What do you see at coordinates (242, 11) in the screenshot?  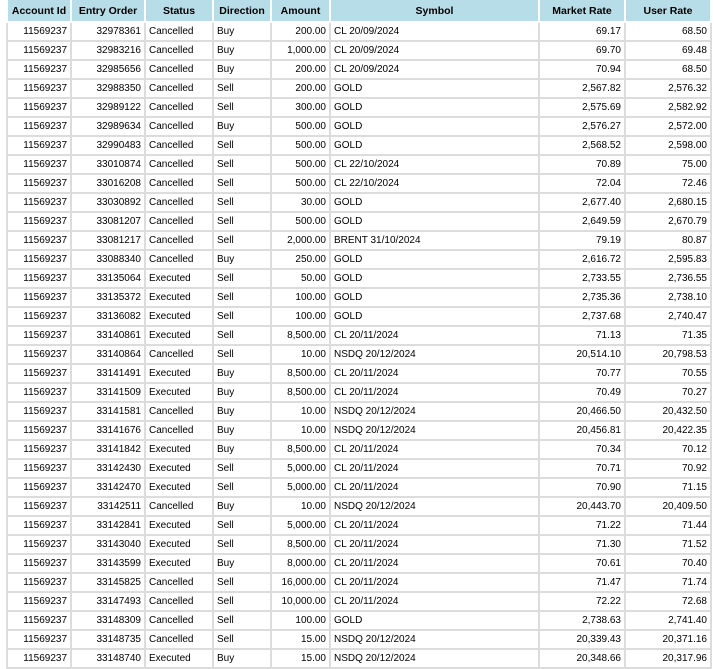 I see `column-header-direction: Direction` at bounding box center [242, 11].